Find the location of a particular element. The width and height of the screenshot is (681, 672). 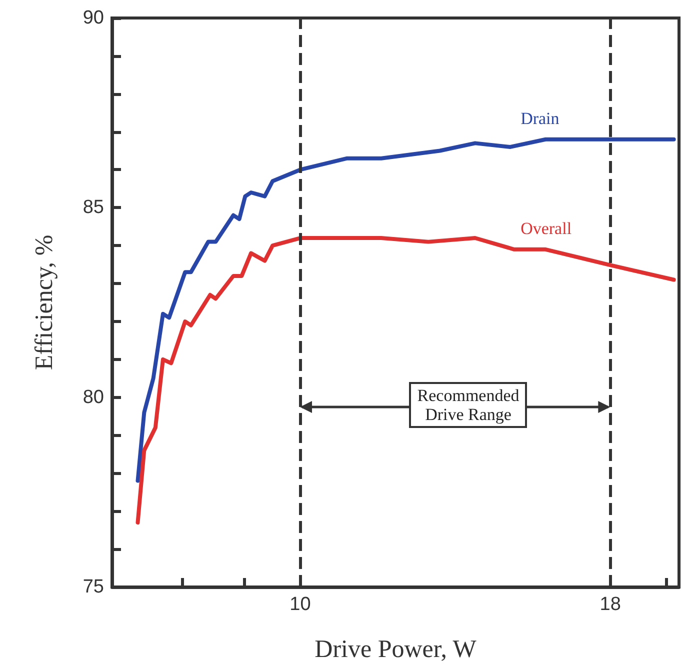

x-tick-label: 10 is located at coordinates (300, 604).